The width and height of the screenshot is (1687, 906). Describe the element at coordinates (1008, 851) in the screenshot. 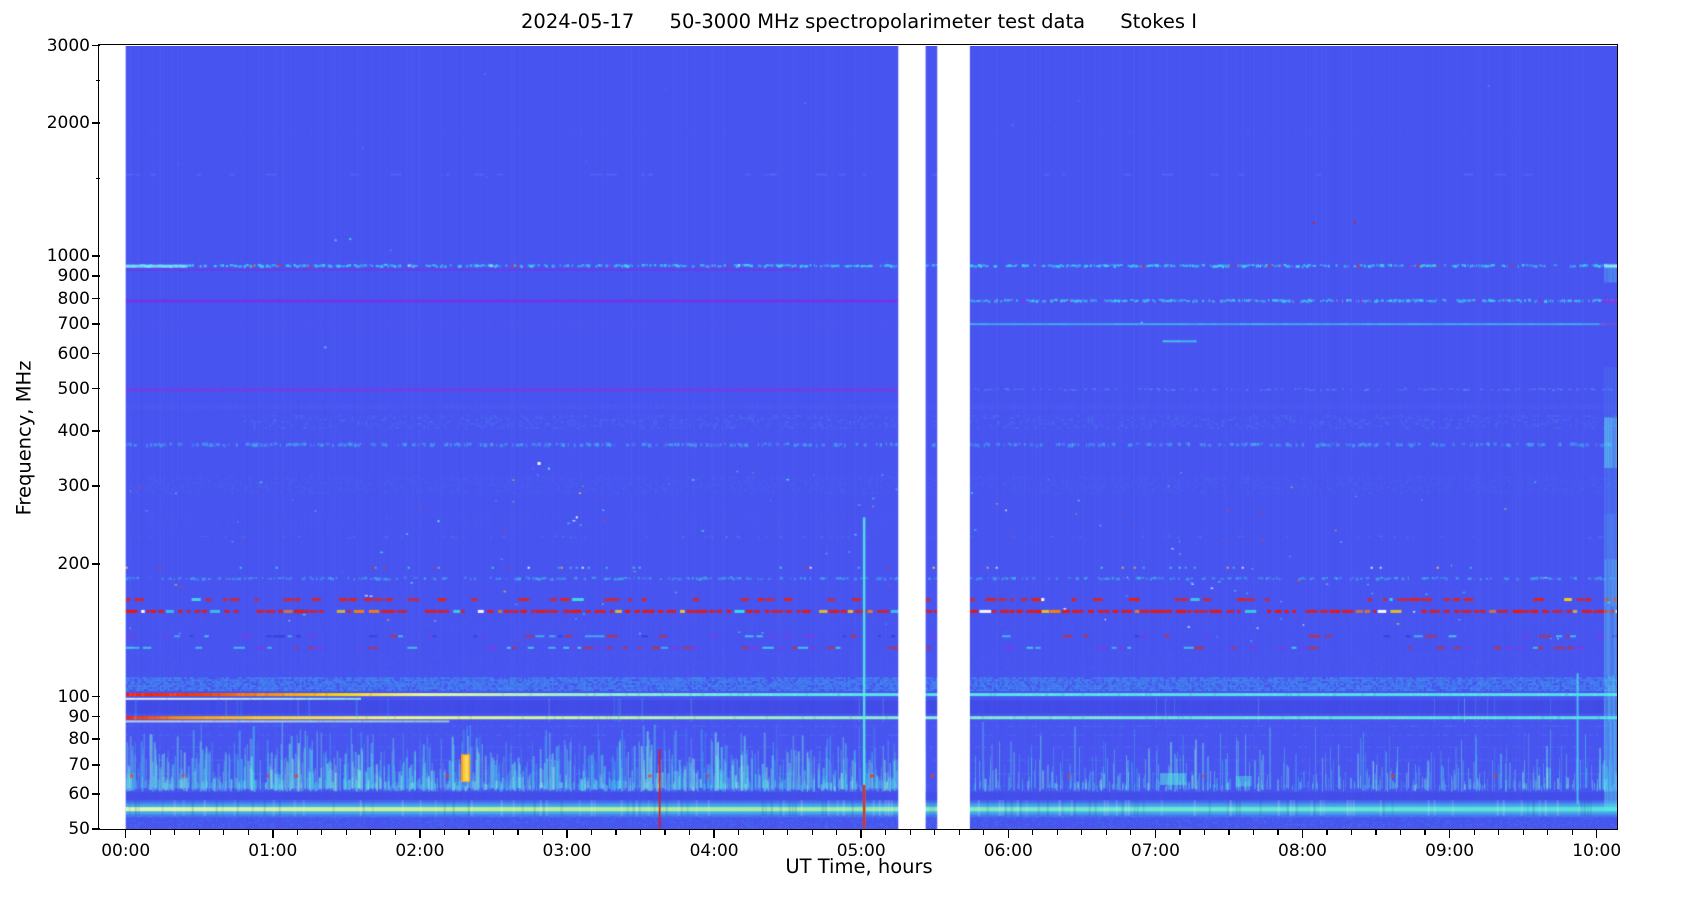

I see `x-tick-label: 06:00` at that location.